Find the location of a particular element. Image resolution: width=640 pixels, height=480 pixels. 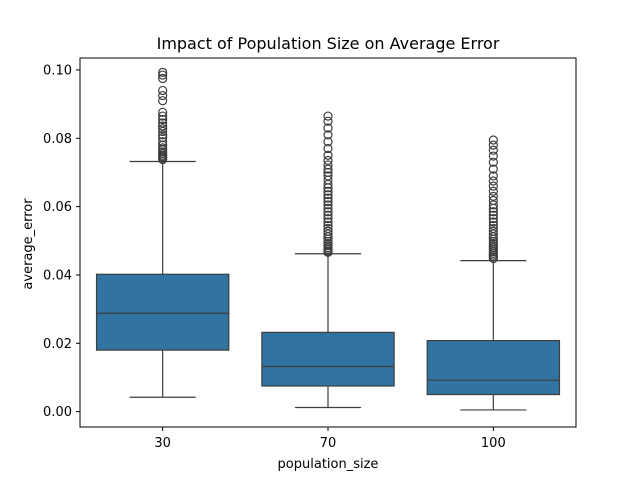

x-axis-label: population_size is located at coordinates (328, 464).